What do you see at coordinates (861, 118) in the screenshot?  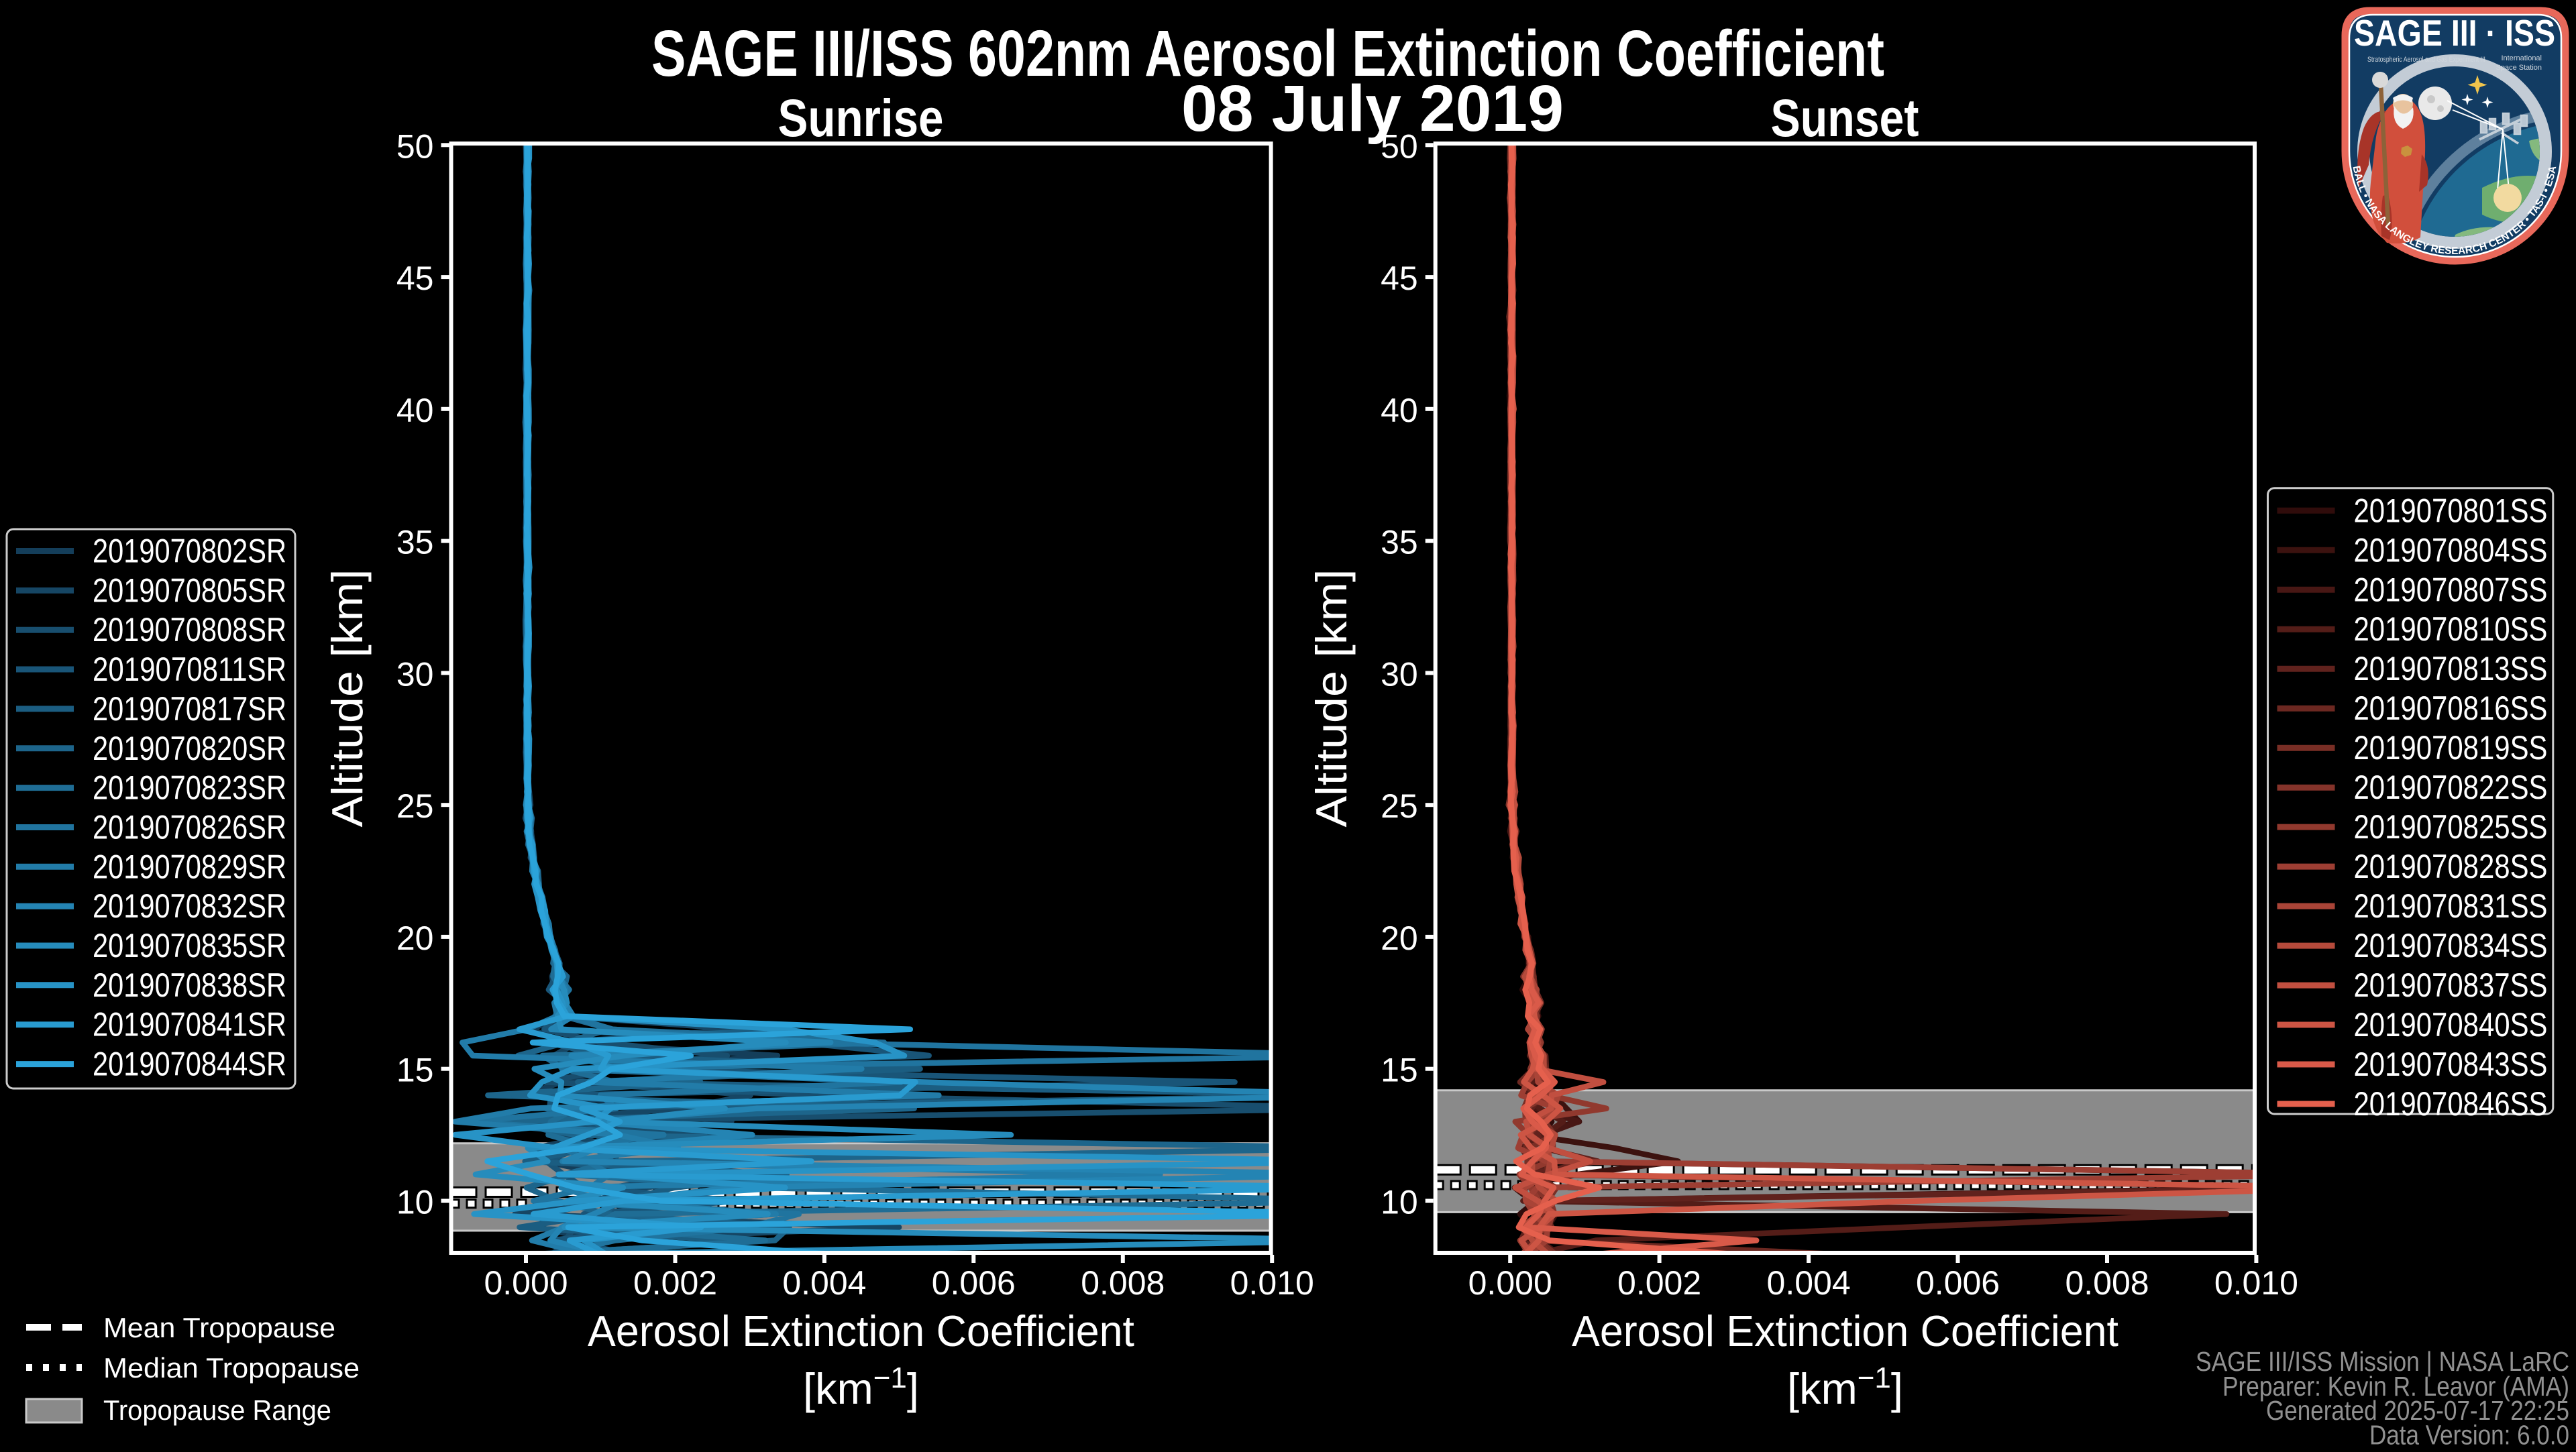 I see `svg-text: Sunrise` at bounding box center [861, 118].